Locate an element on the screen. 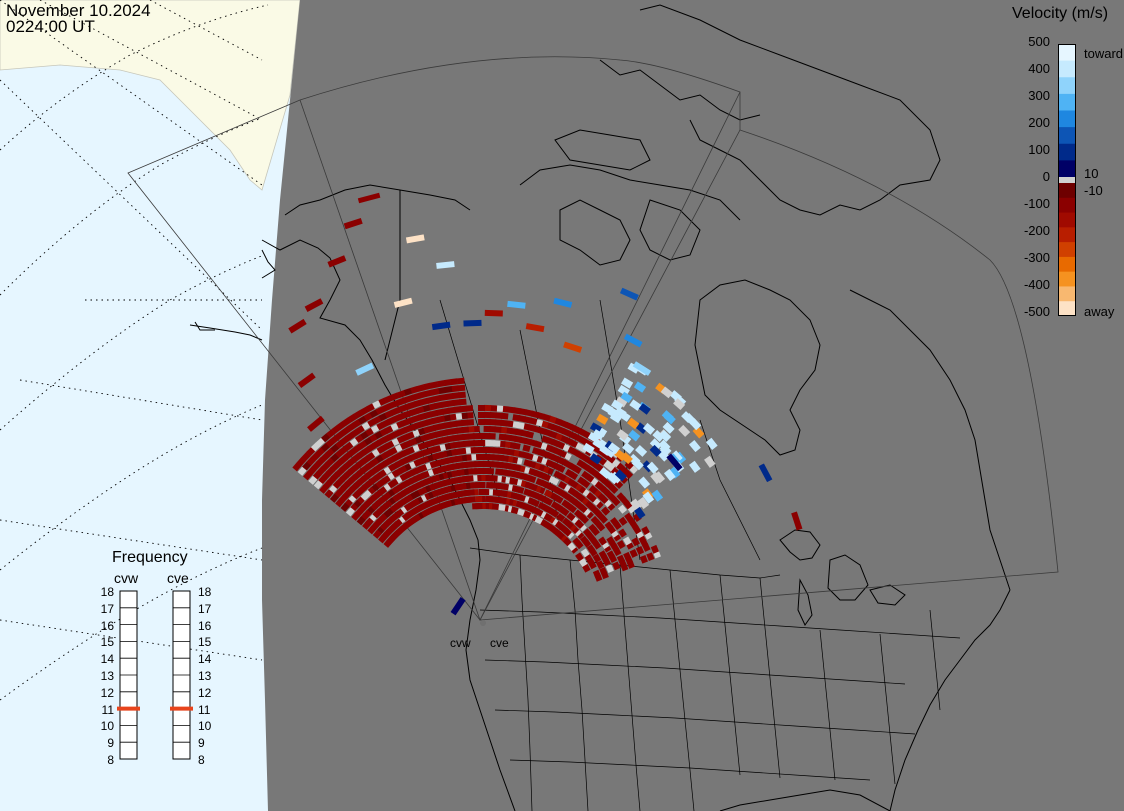 The height and width of the screenshot is (811, 1124). frequency-tick-label: 12 is located at coordinates (107, 692).